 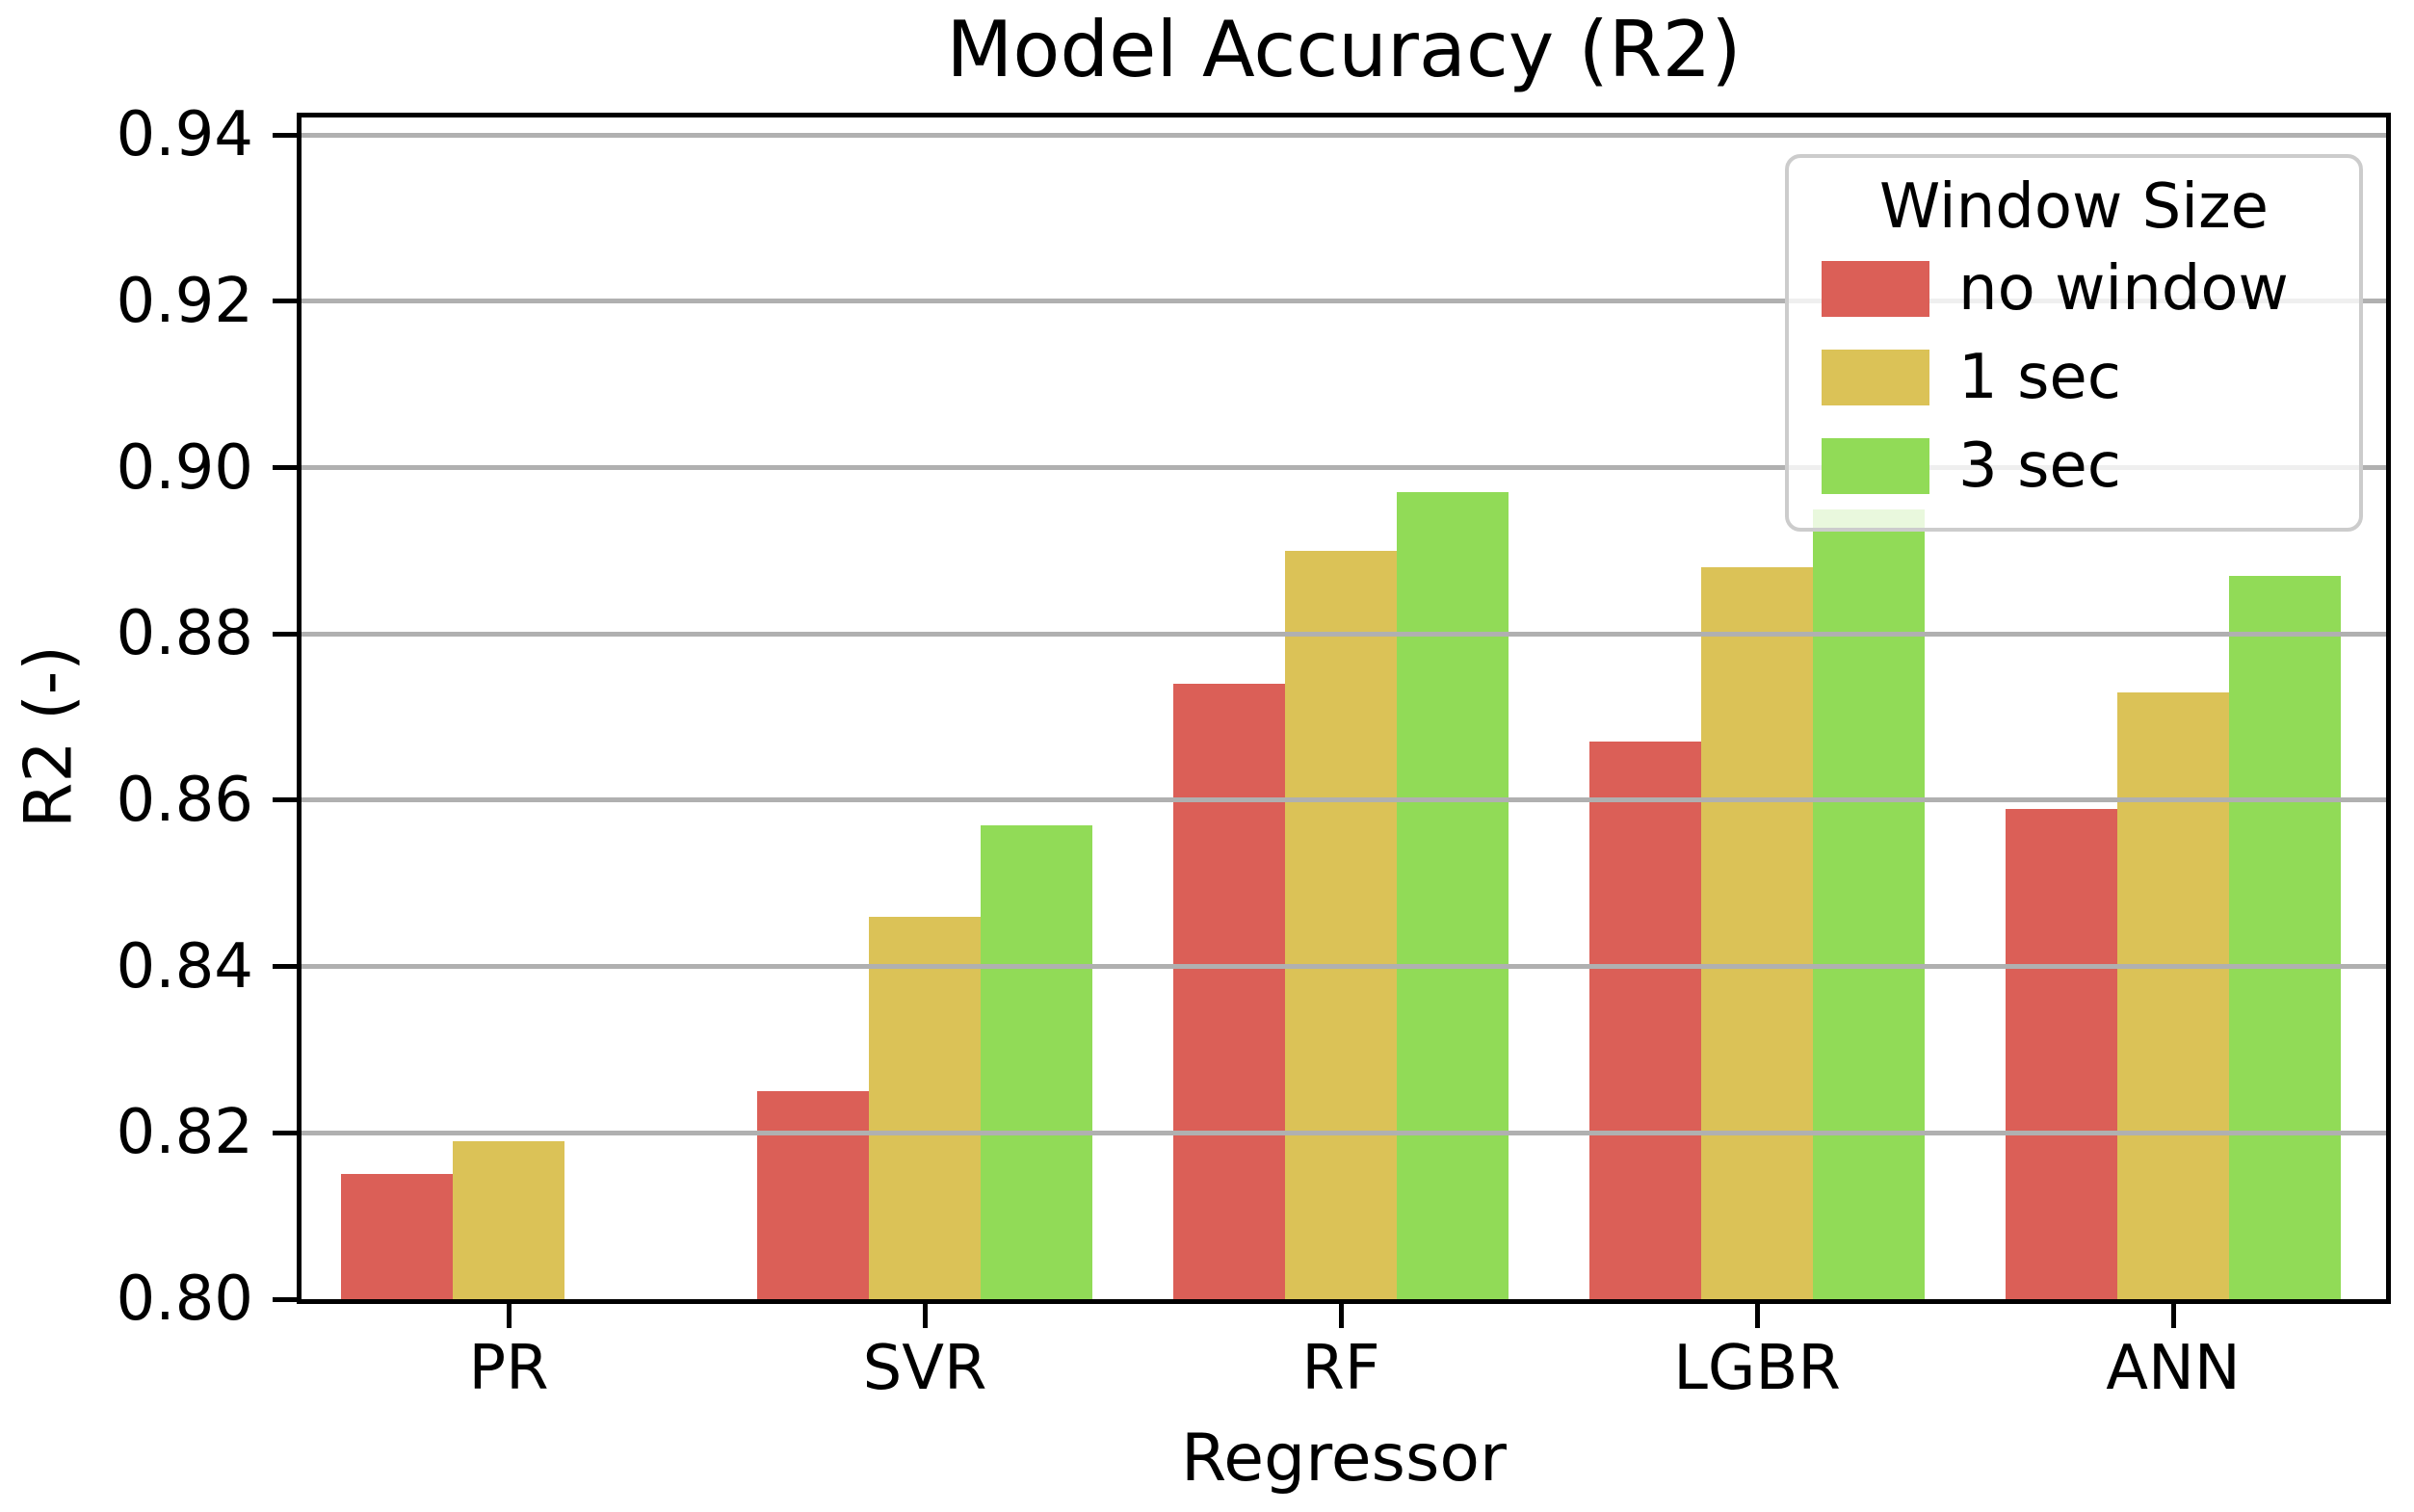 I want to click on chart-title: Model Accuracy (R2), so click(x=1344, y=49).